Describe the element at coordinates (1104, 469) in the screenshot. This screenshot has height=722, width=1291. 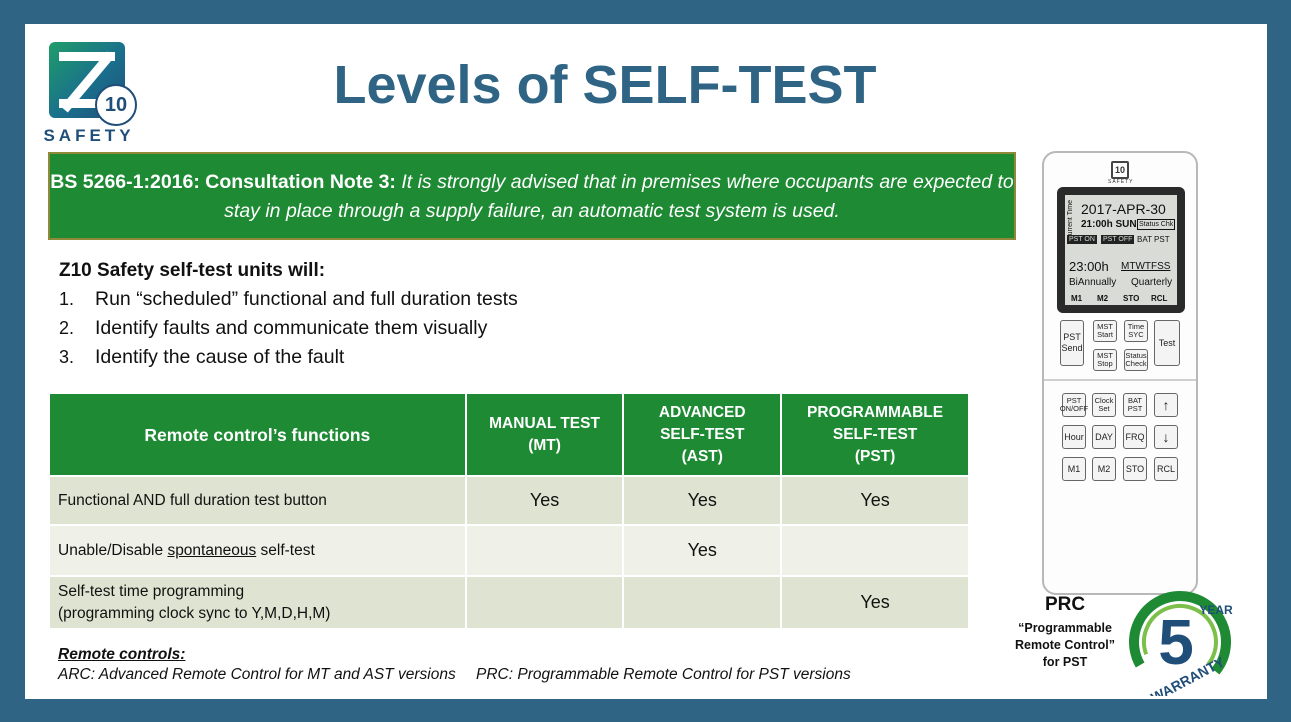
I see `m2-button: M2` at that location.